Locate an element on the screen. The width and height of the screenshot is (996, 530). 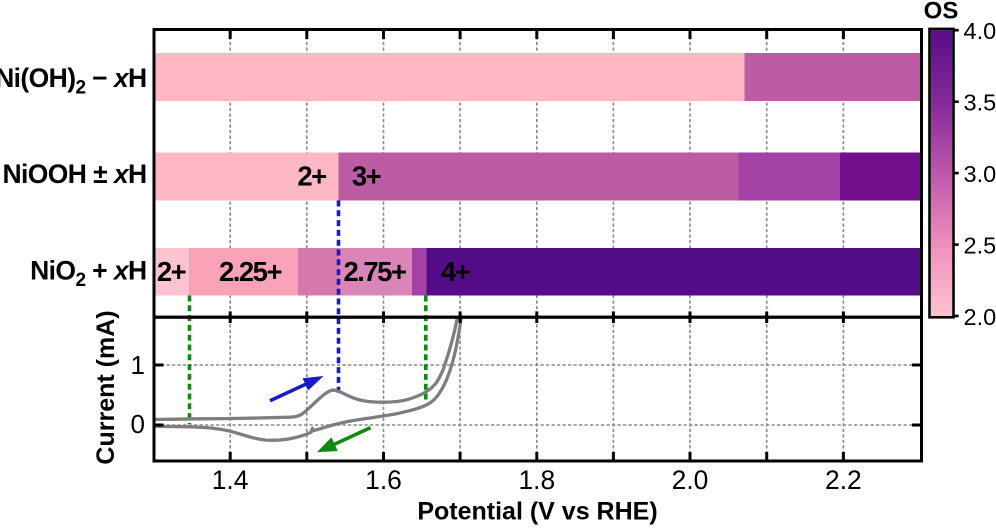
svg-text: OS is located at coordinates (941, 12).